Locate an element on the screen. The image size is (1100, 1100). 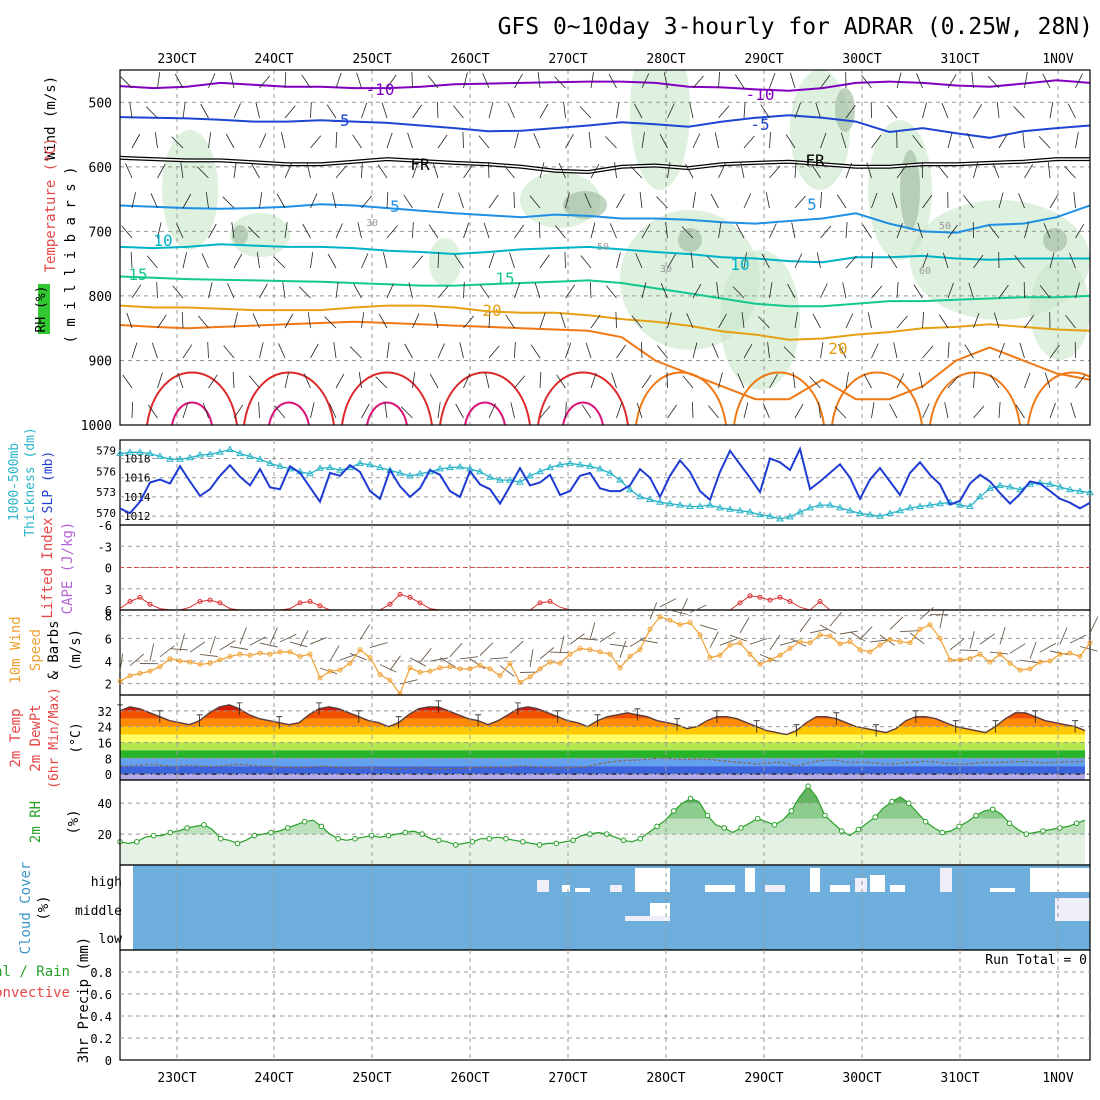
isotherm-label-9: 10 is located at coordinates (739, 264).